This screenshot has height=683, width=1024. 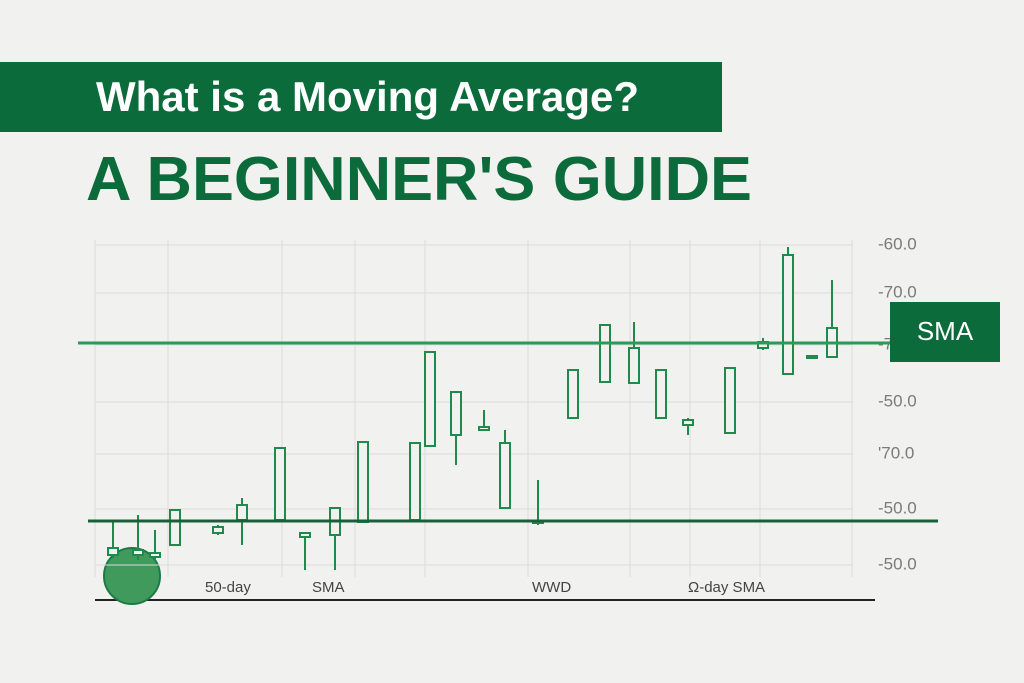 I want to click on y-tick-label: -70.0, so click(x=897, y=291).